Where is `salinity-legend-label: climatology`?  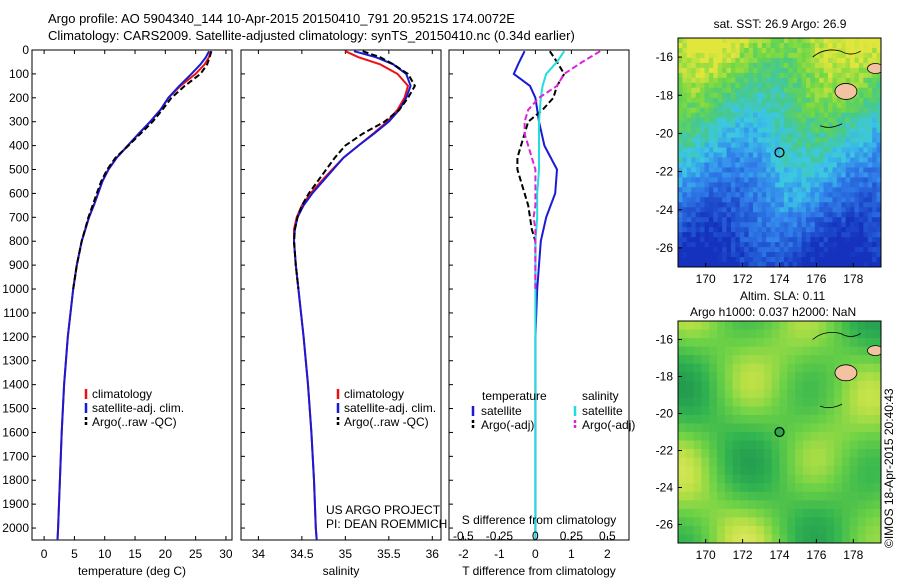 salinity-legend-label: climatology is located at coordinates (374, 394).